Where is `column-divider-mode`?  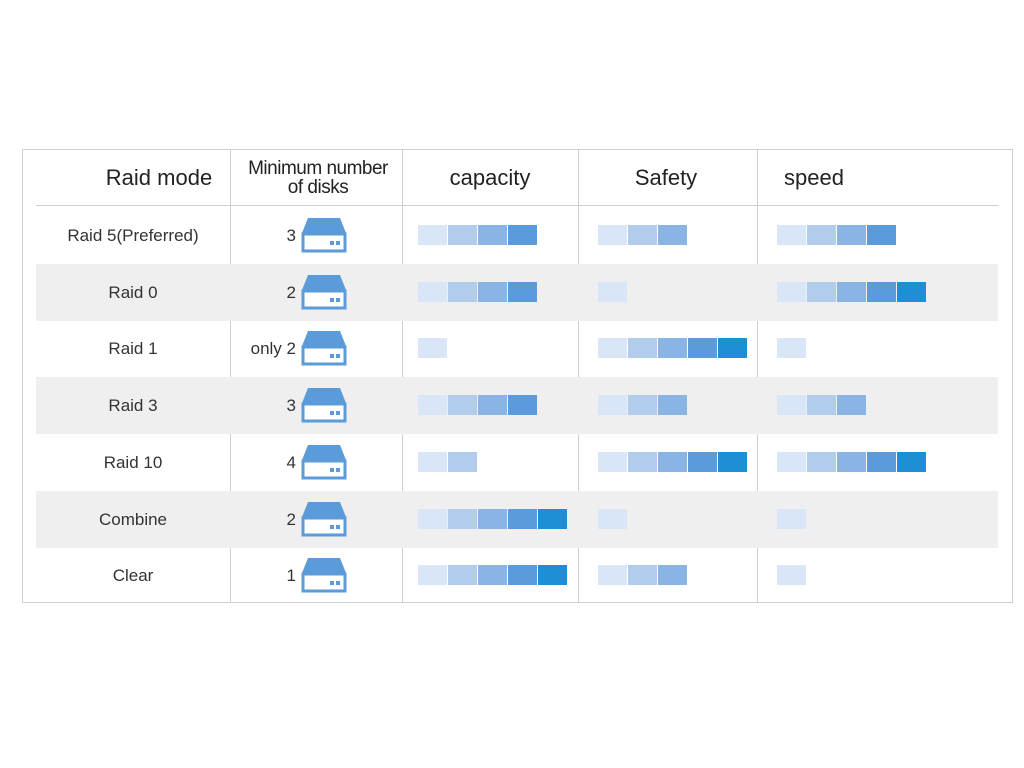 column-divider-mode is located at coordinates (230, 376).